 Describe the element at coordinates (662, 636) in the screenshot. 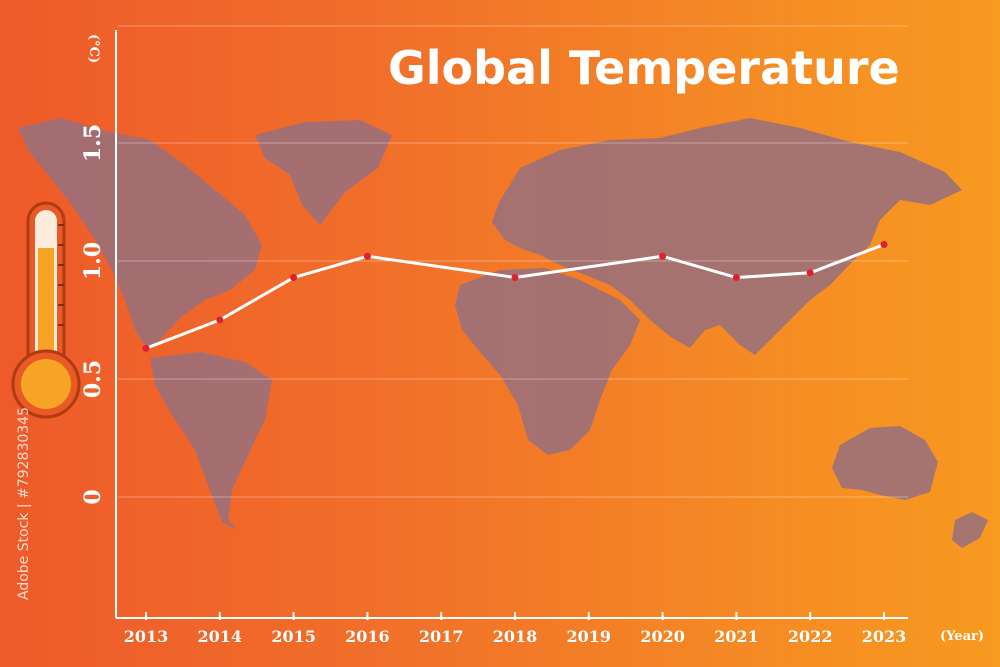

I see `x-tick-label: 2020` at that location.